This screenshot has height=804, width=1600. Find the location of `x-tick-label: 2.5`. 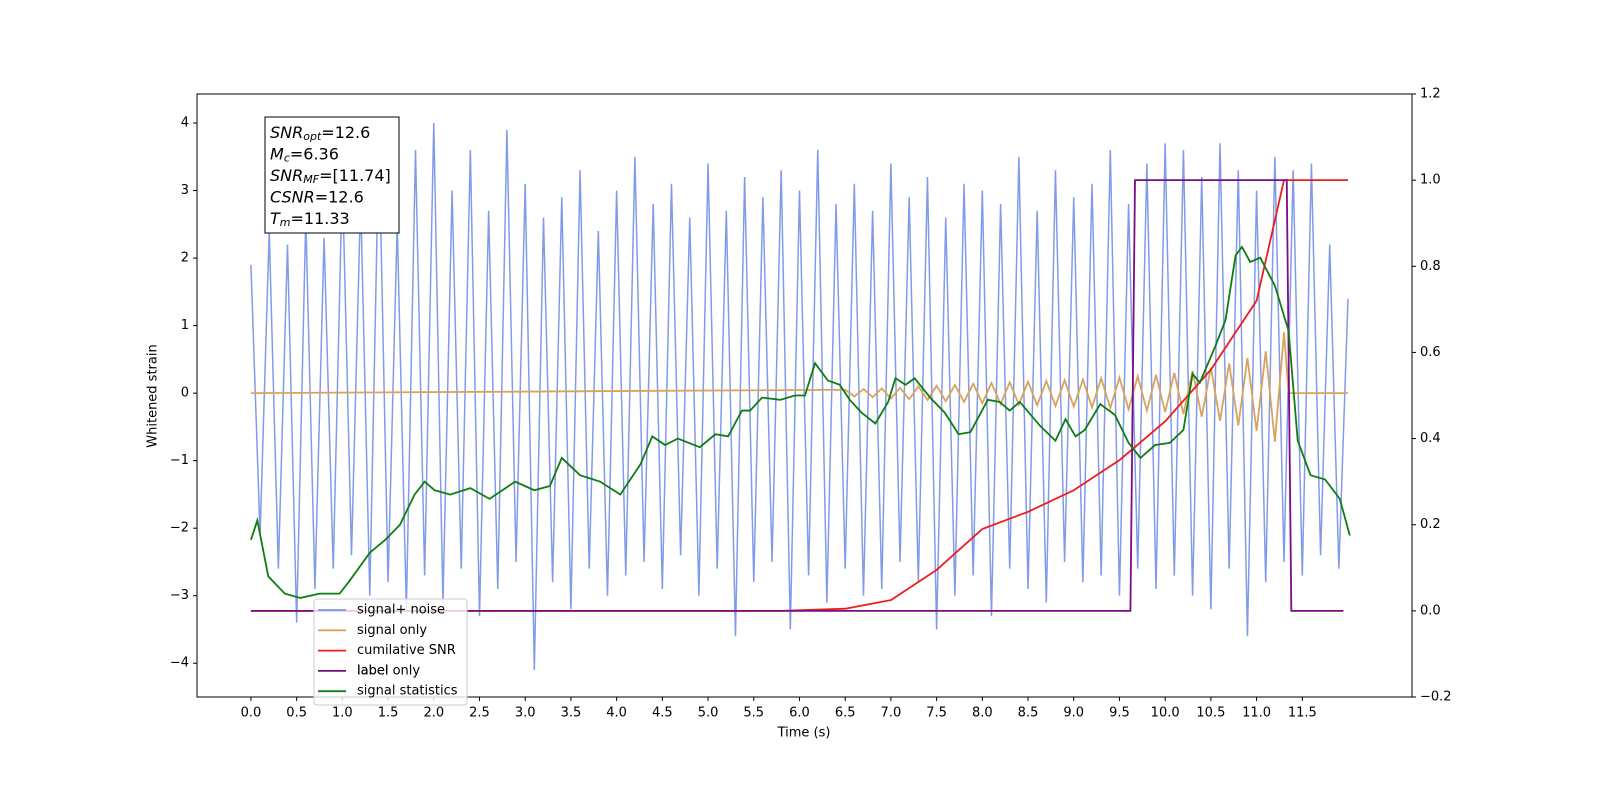

x-tick-label: 2.5 is located at coordinates (479, 713).